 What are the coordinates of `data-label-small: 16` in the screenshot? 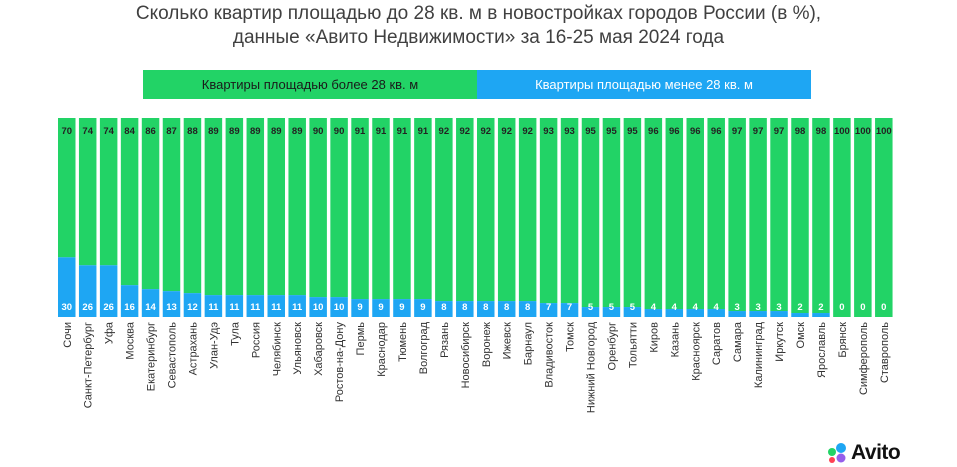 It's located at (129, 307).